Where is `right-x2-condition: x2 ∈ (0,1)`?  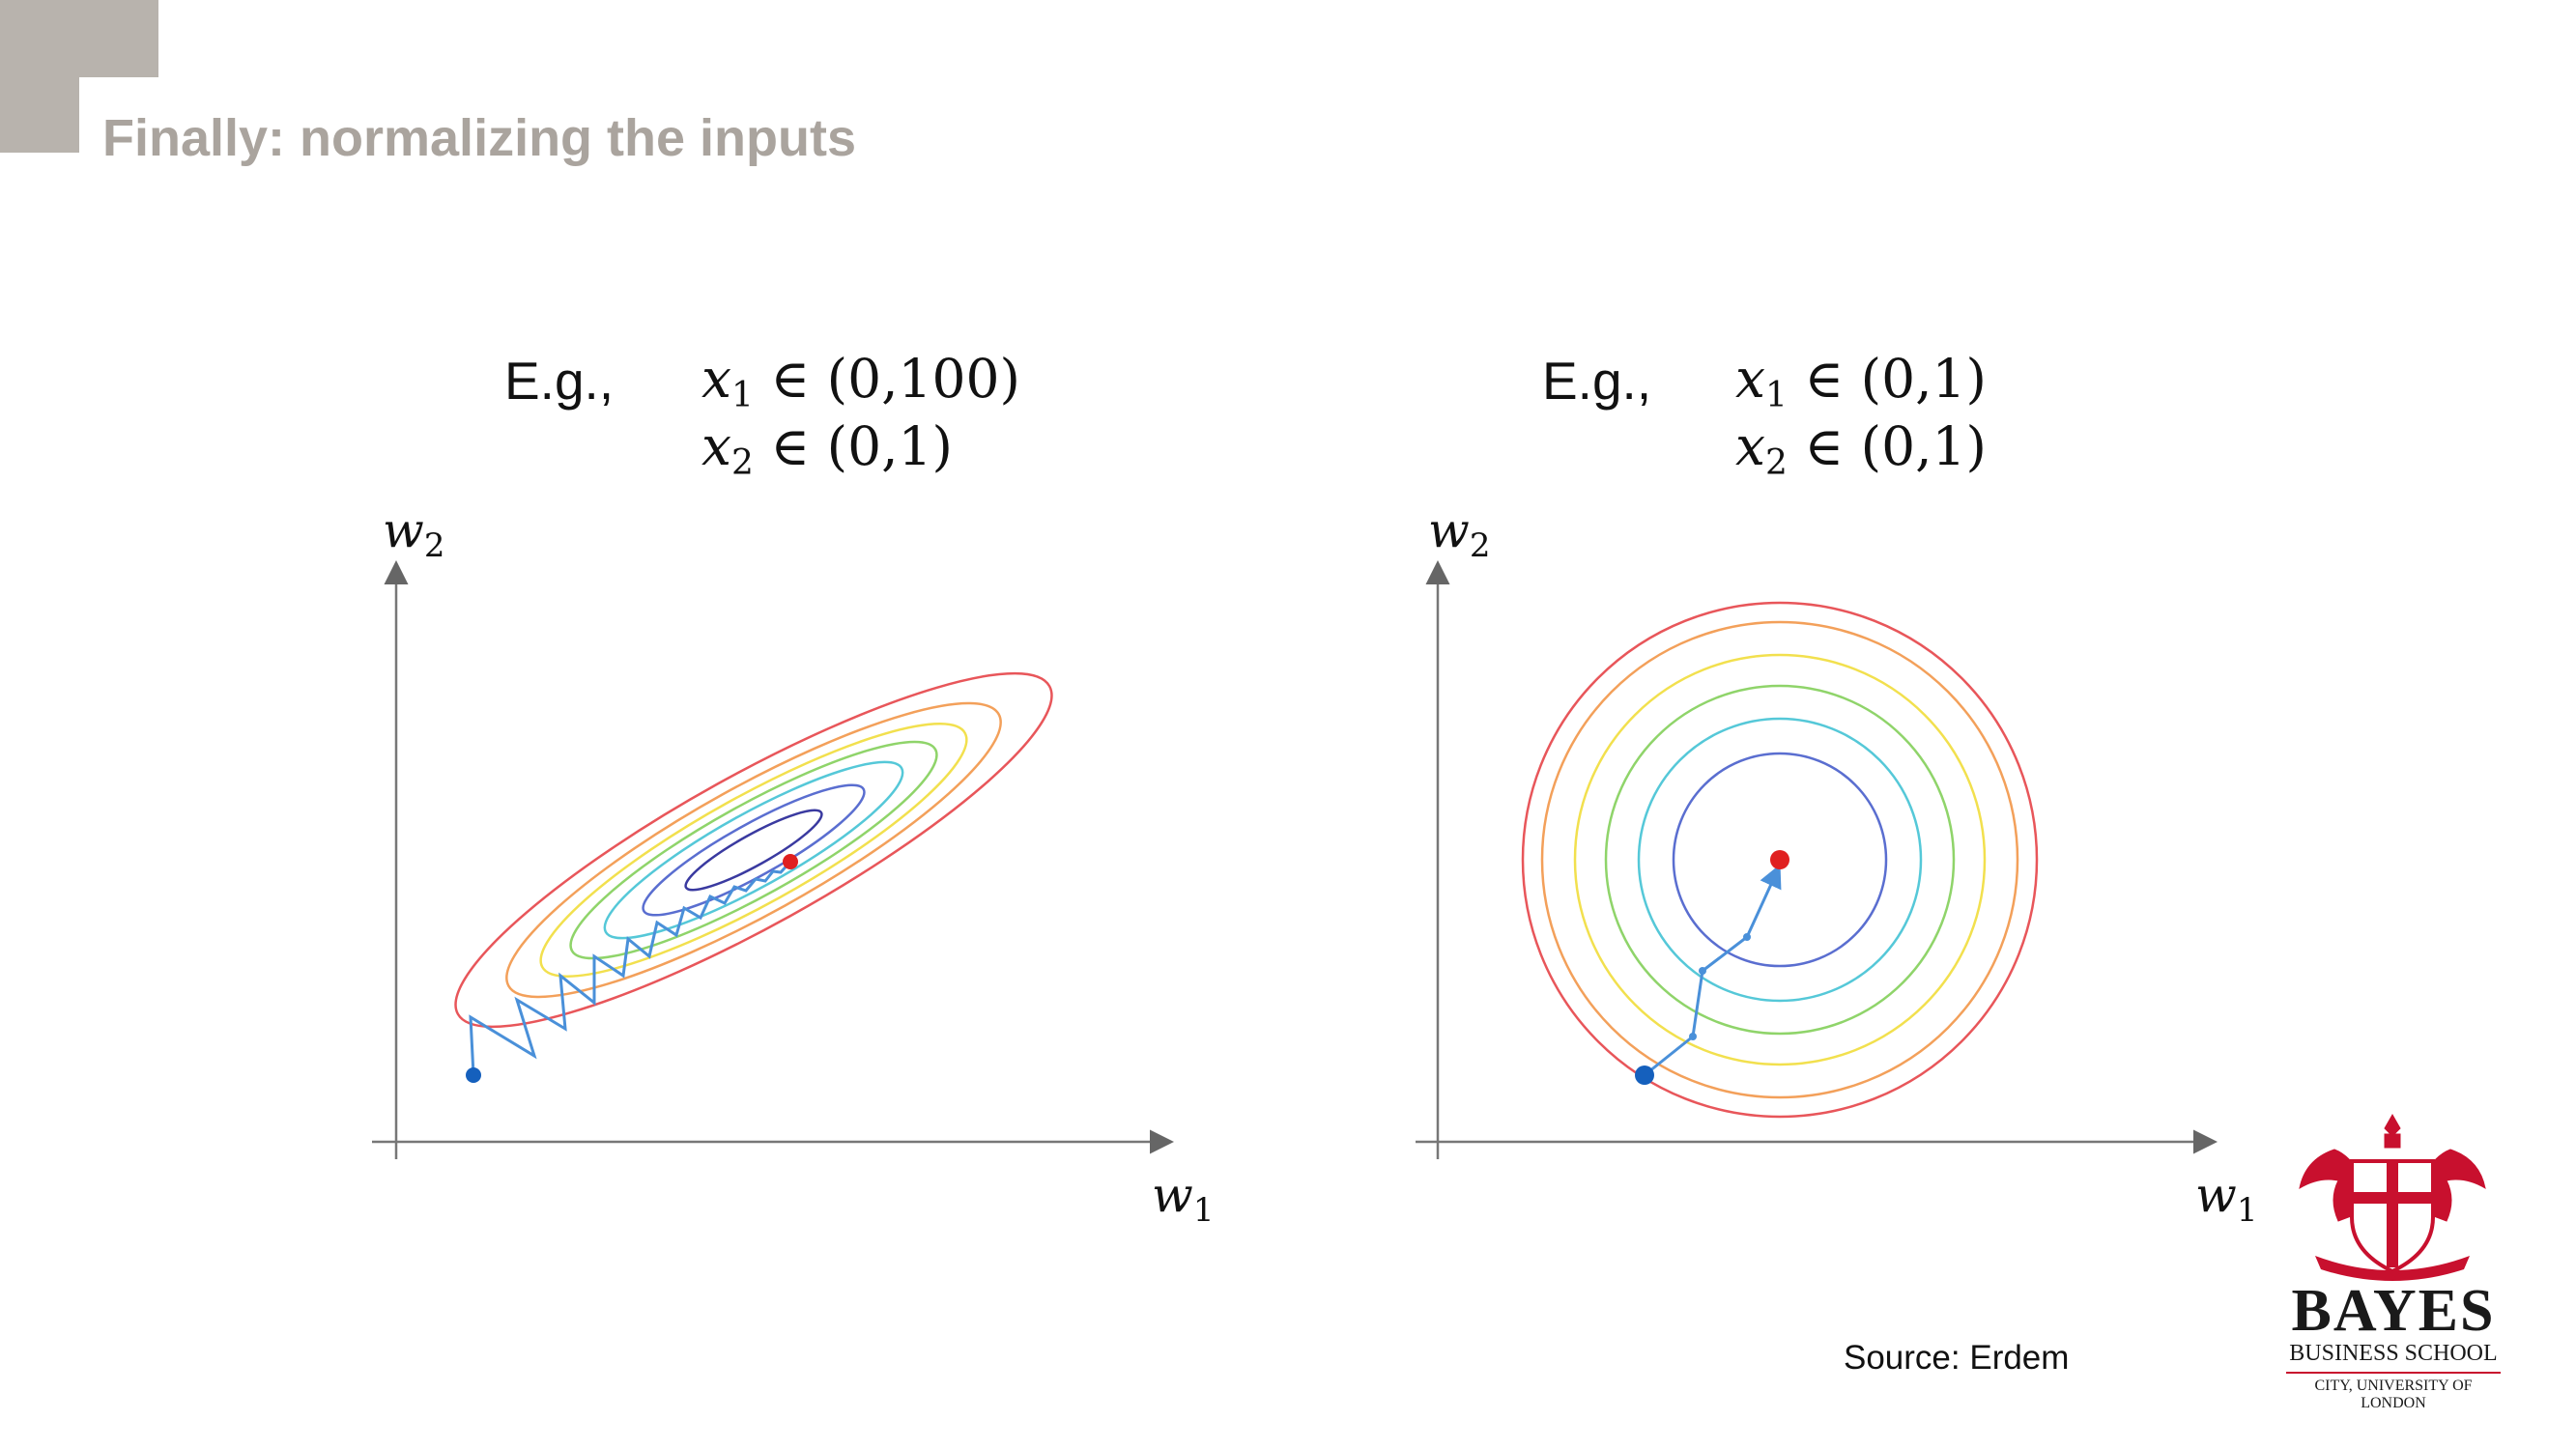 right-x2-condition: x2 ∈ (0,1) is located at coordinates (1861, 449).